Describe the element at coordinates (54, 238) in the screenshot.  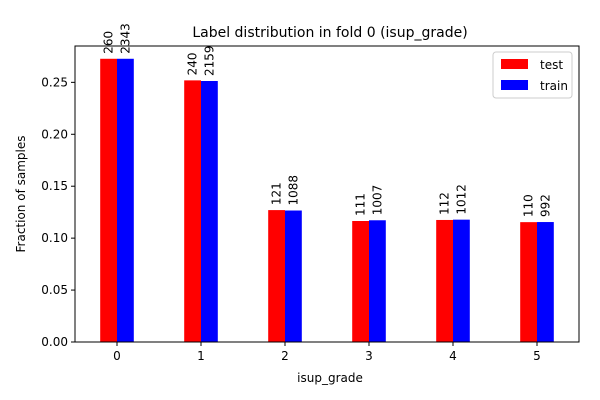
I see `y-tick-label: 0.10` at that location.